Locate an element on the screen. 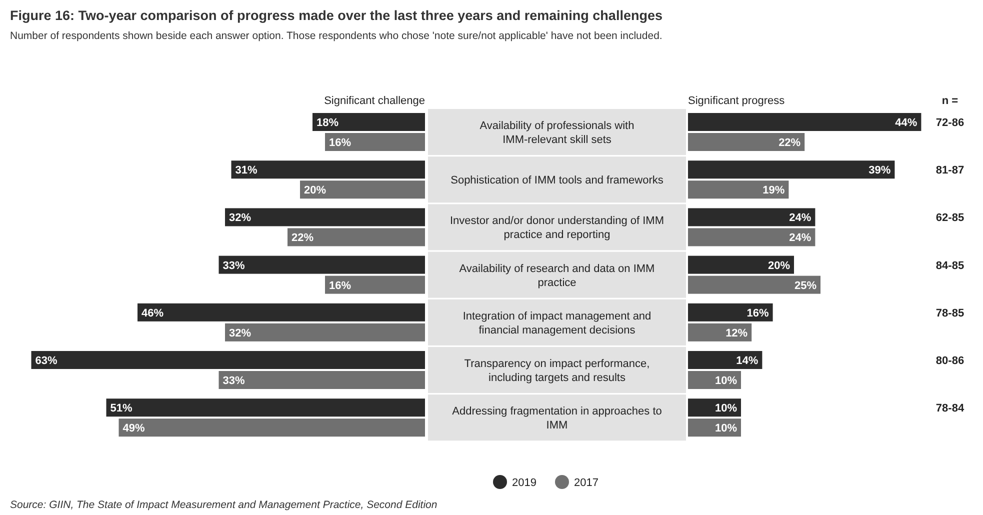 The height and width of the screenshot is (515, 983). data-label: 14% is located at coordinates (747, 361).